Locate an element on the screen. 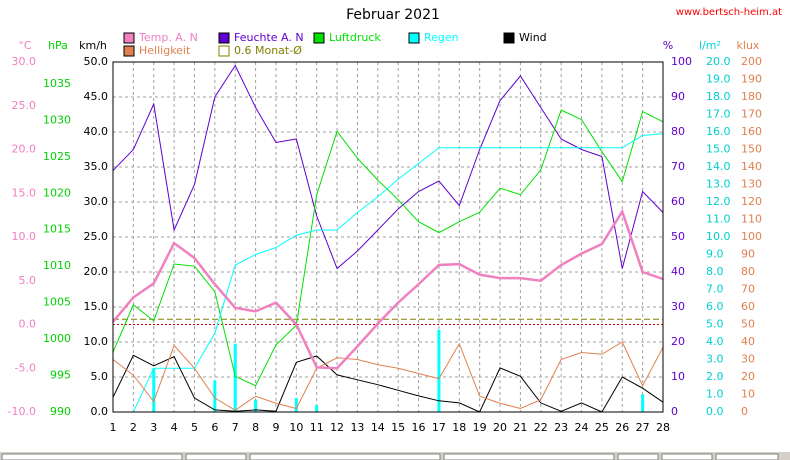 This screenshot has width=790, height=460. x-tick-label: 2 is located at coordinates (133, 427).